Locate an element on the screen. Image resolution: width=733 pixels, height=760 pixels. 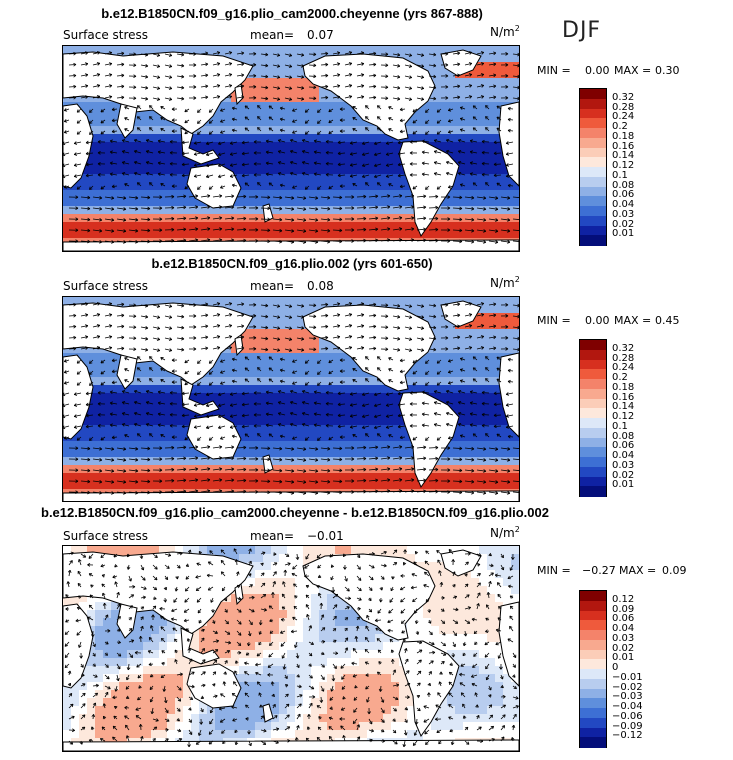
colorbar-swatch is located at coordinates (593, 181).